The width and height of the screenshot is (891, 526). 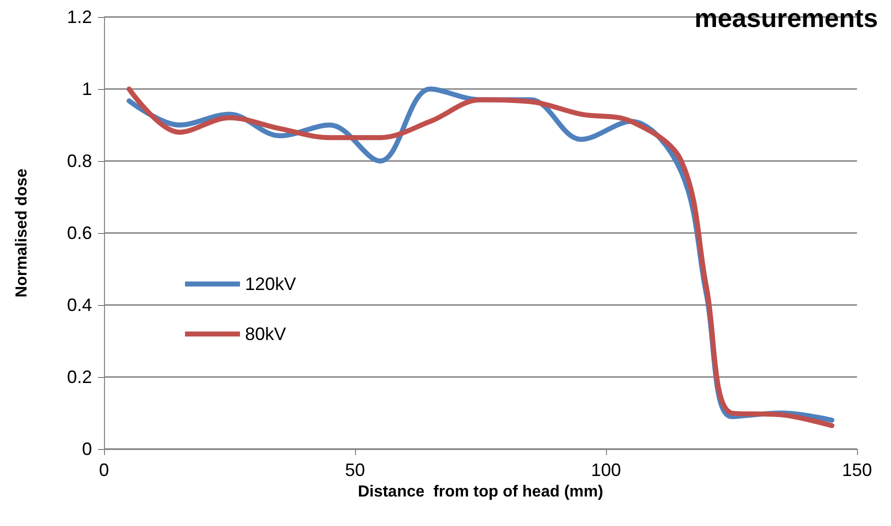 I want to click on x-tick-label: 150, so click(x=857, y=470).